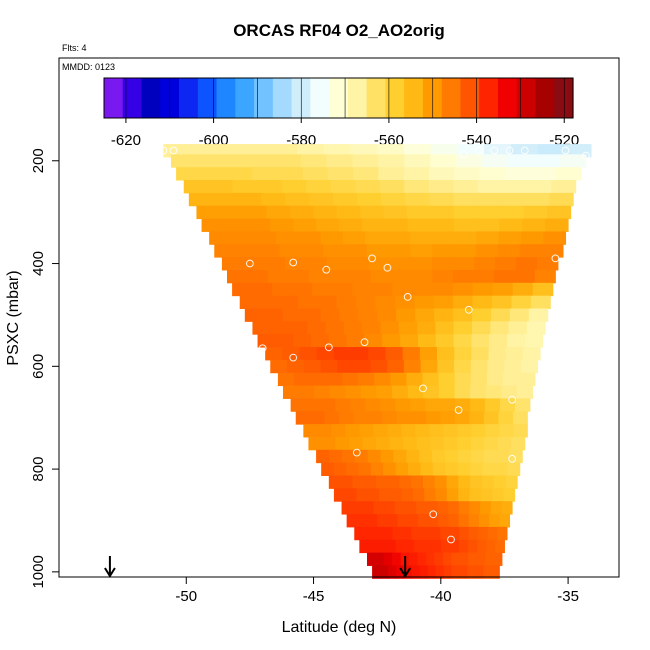 The width and height of the screenshot is (650, 650). What do you see at coordinates (44, 368) in the screenshot?
I see `y-axis: 200 400 600 800 1000` at bounding box center [44, 368].